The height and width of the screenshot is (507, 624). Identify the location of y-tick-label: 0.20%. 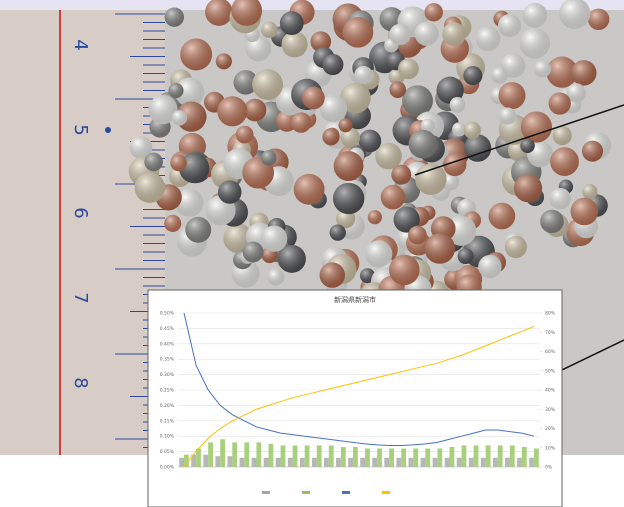
(167, 406).